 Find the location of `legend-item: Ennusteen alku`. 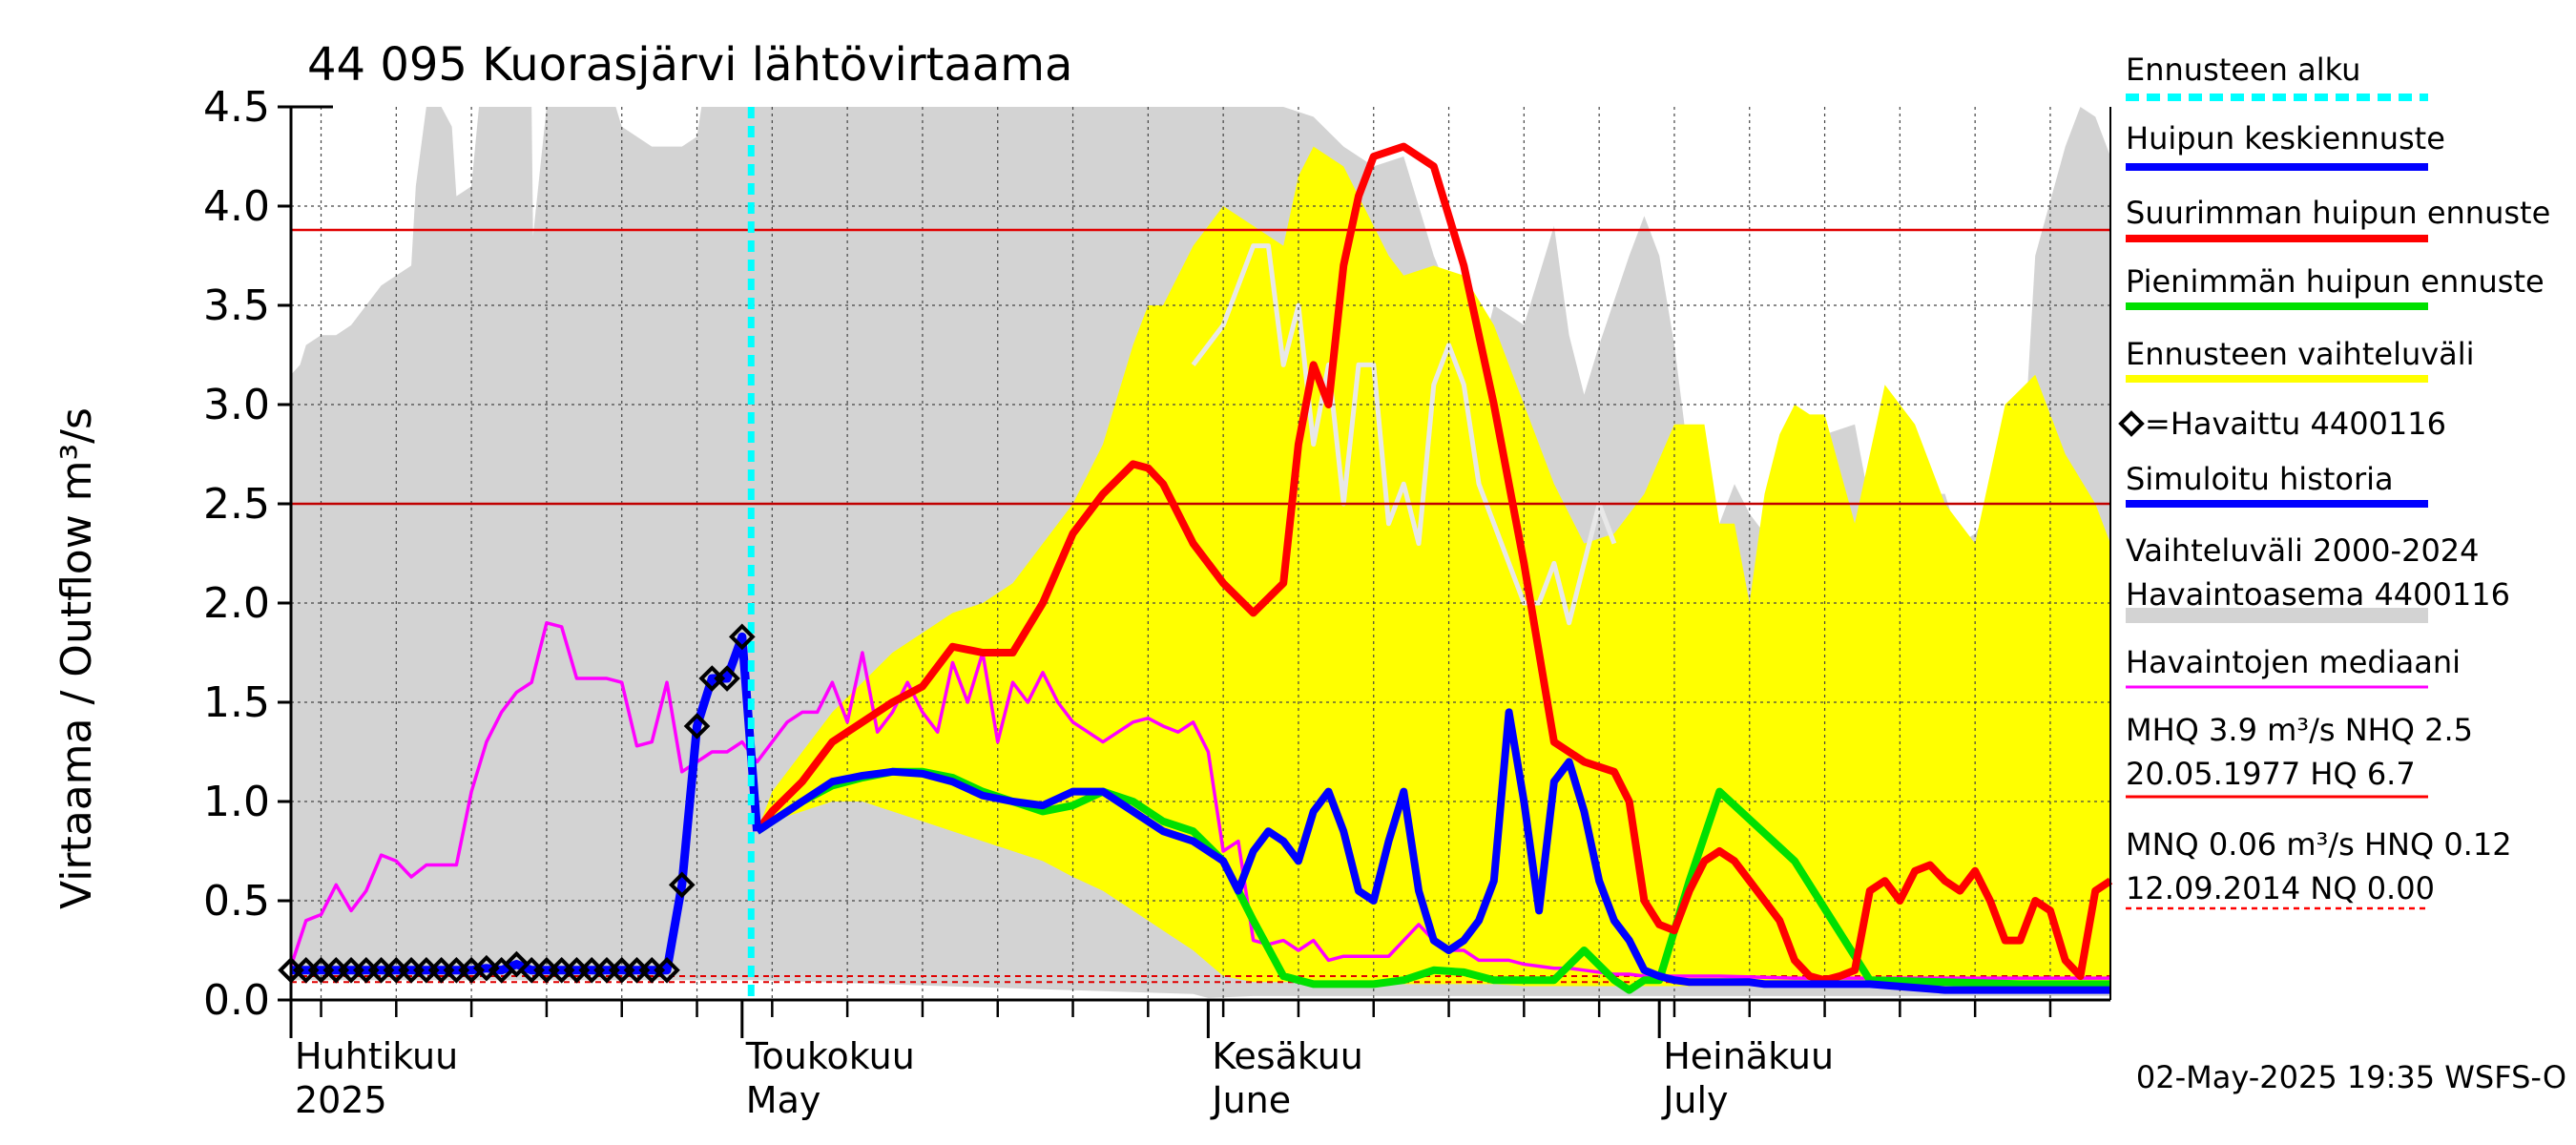

legend-item: Ennusteen alku is located at coordinates (2277, 76).